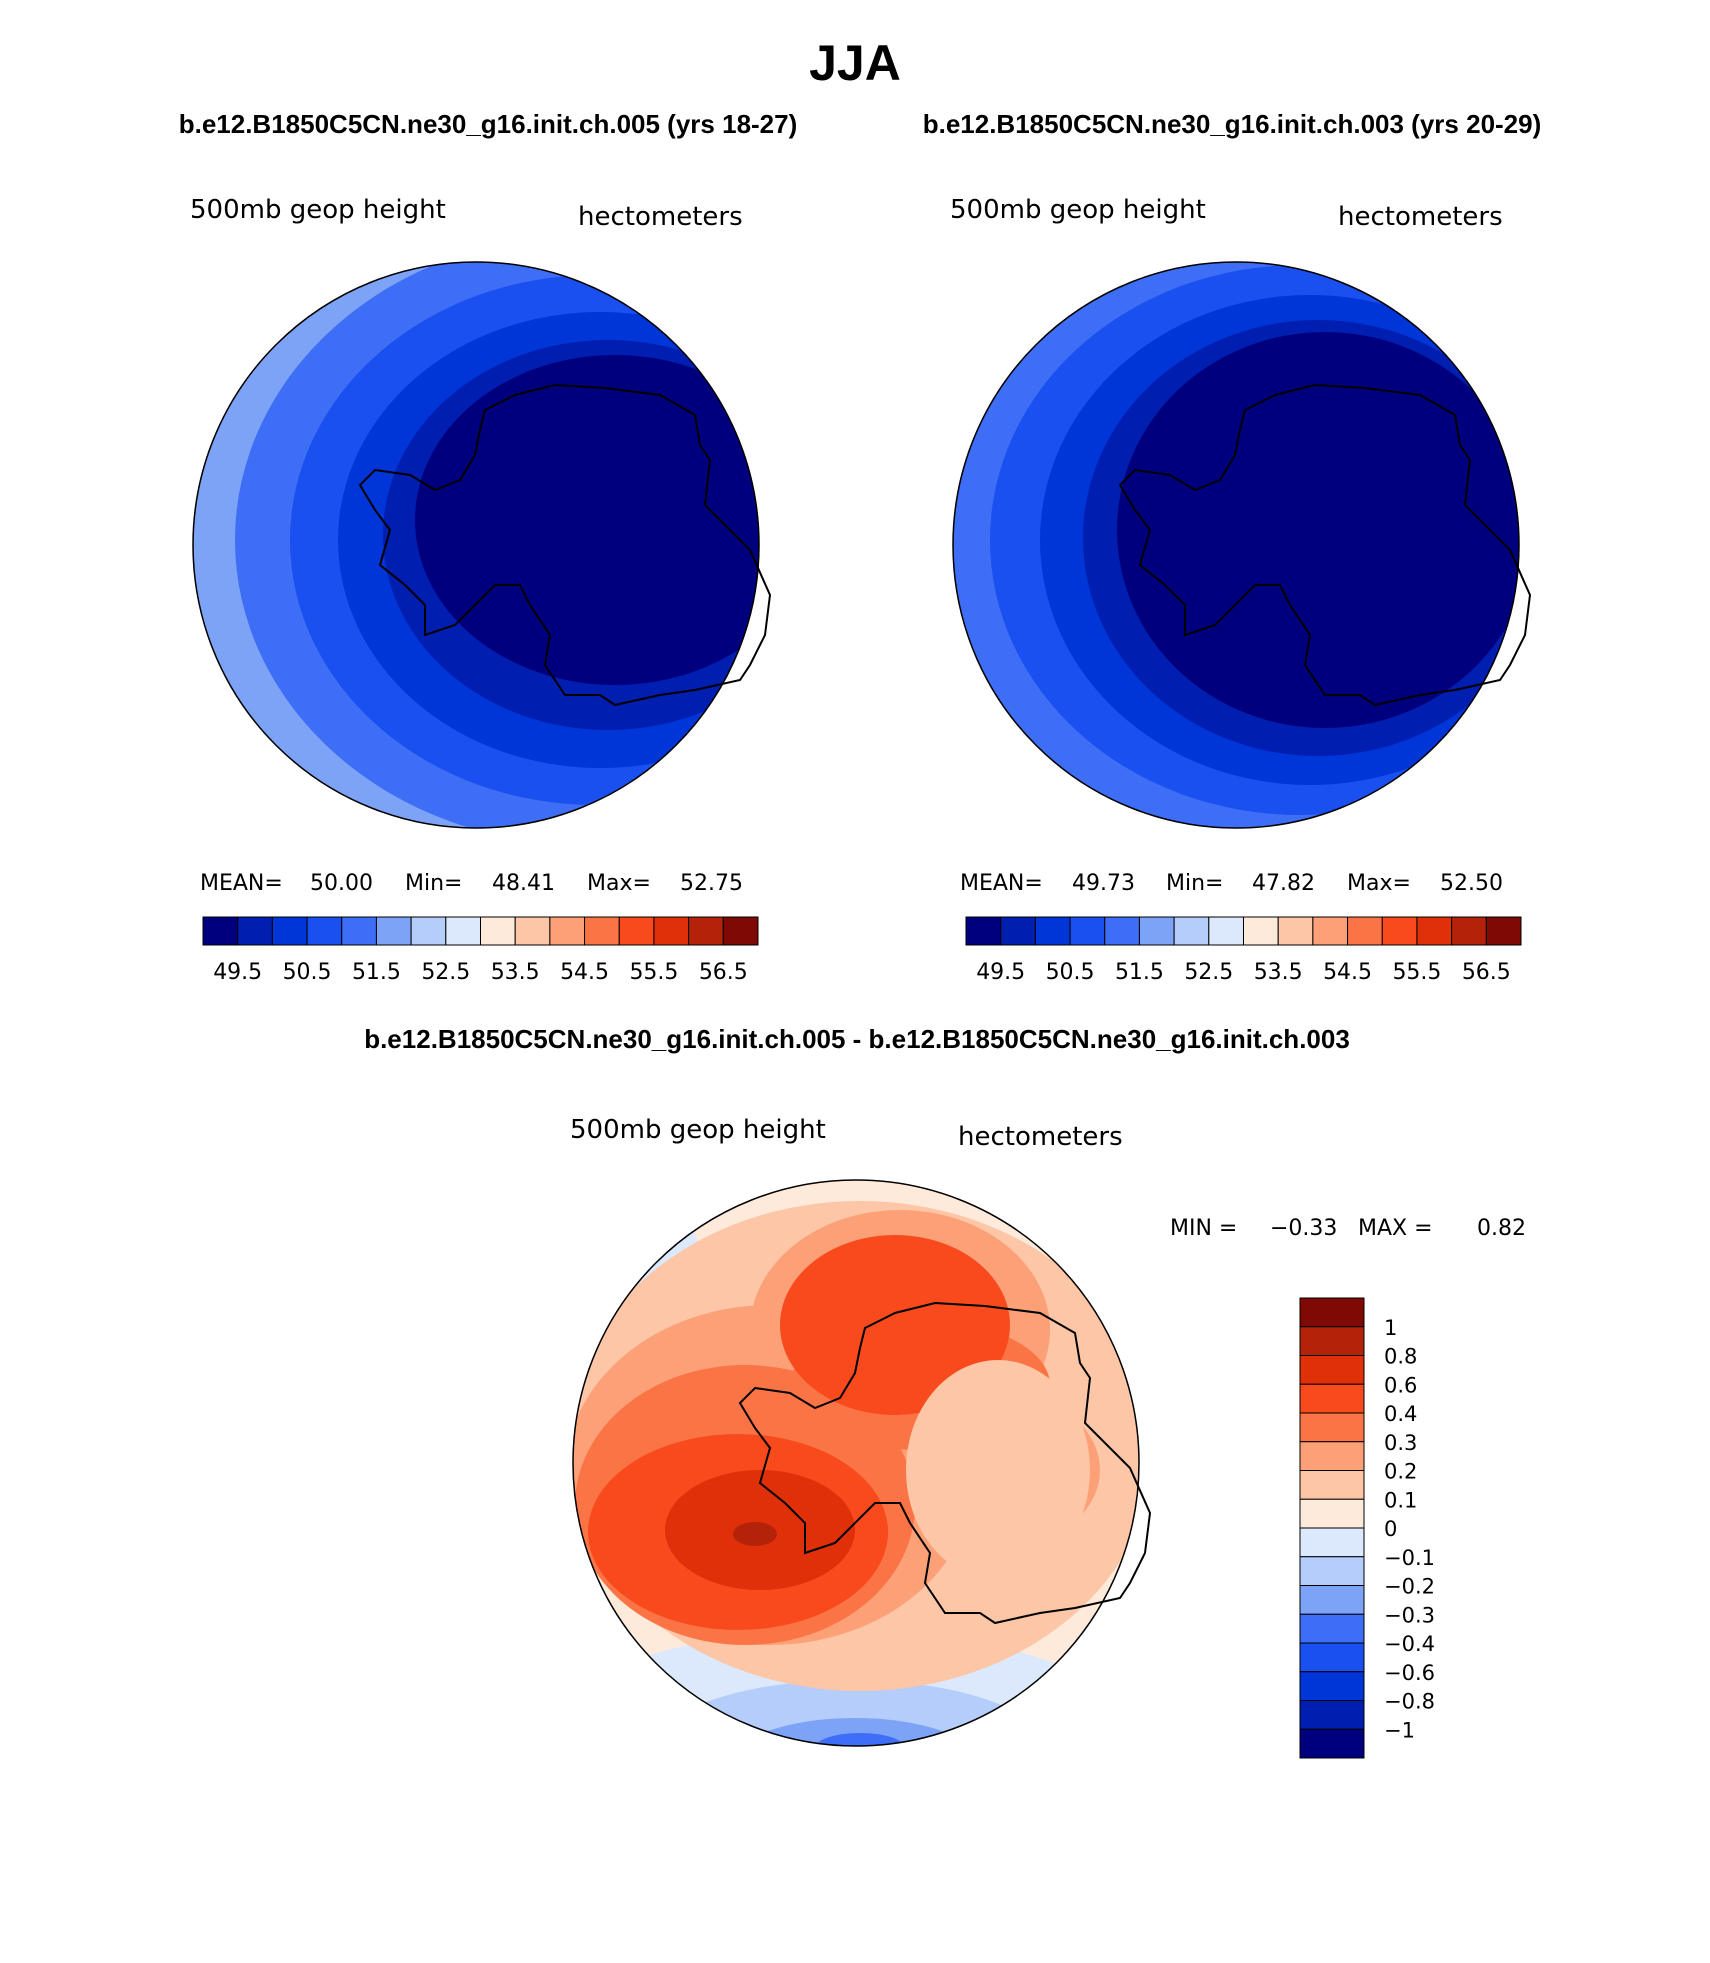 Image resolution: width=1710 pixels, height=1963 pixels. I want to click on left-mean-label: MEAN=, so click(241, 883).